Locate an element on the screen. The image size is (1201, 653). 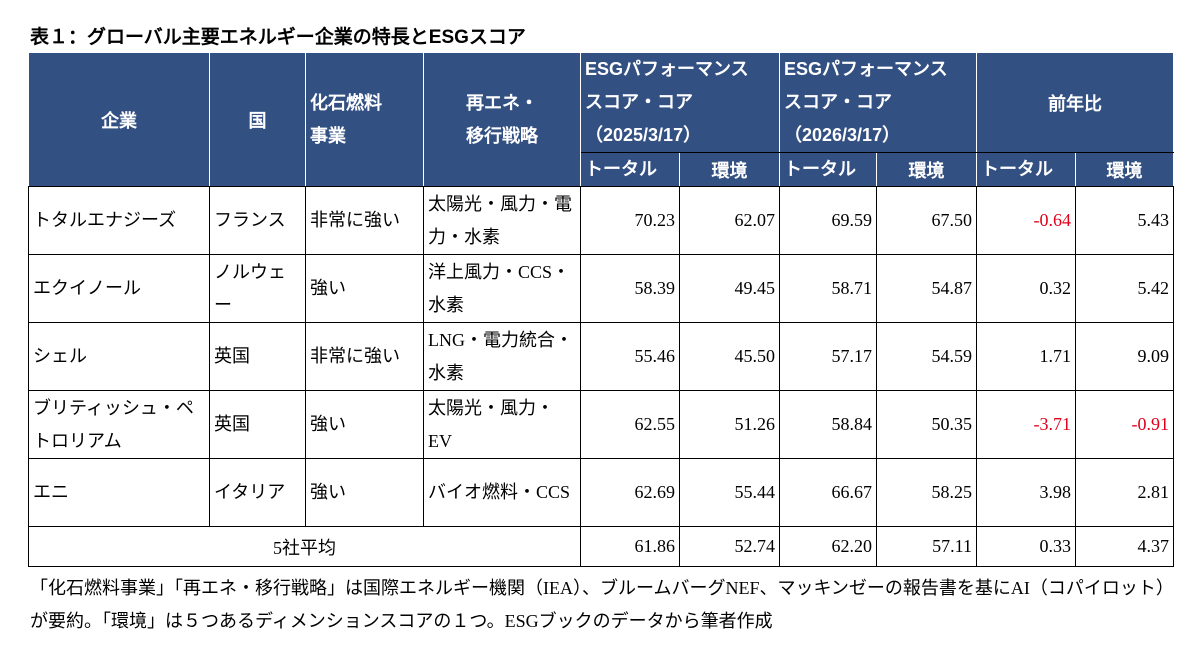
average-value-cell: 62.20 is located at coordinates (828, 546).